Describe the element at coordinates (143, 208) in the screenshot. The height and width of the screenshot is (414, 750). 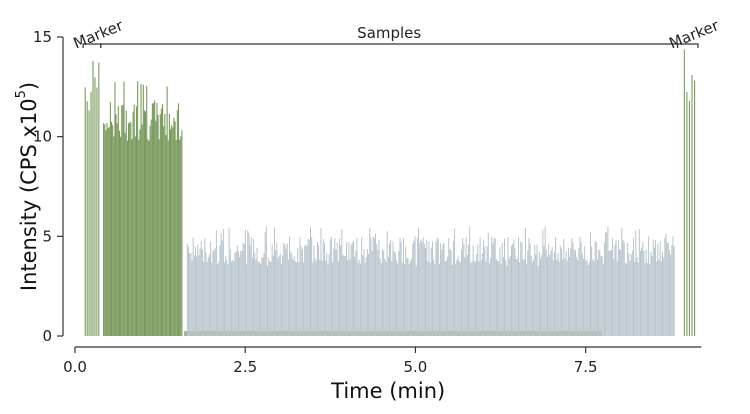
I see `series-marker-dense` at that location.